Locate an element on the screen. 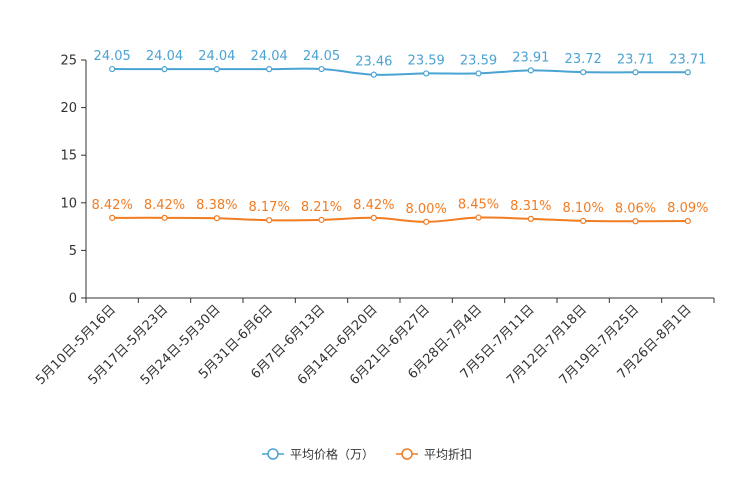 The image size is (744, 496). y-tick-label: 5 is located at coordinates (73, 251).